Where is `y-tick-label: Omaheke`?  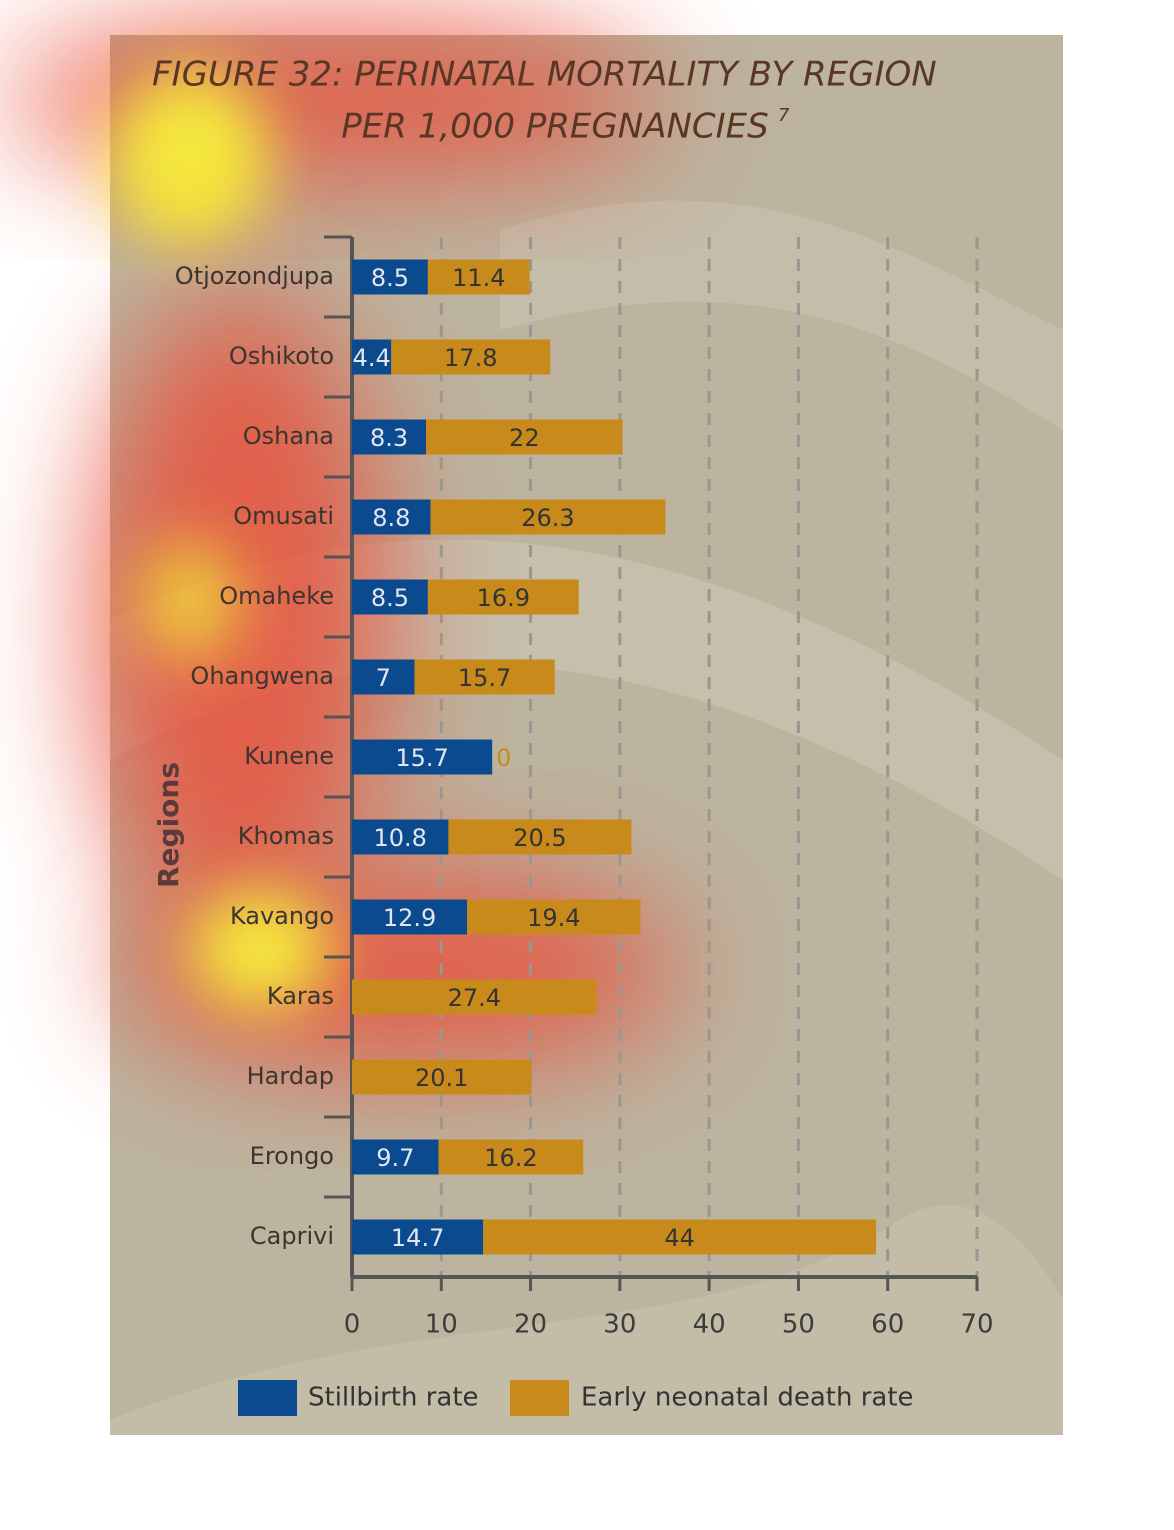
y-tick-label: Omaheke is located at coordinates (276, 596).